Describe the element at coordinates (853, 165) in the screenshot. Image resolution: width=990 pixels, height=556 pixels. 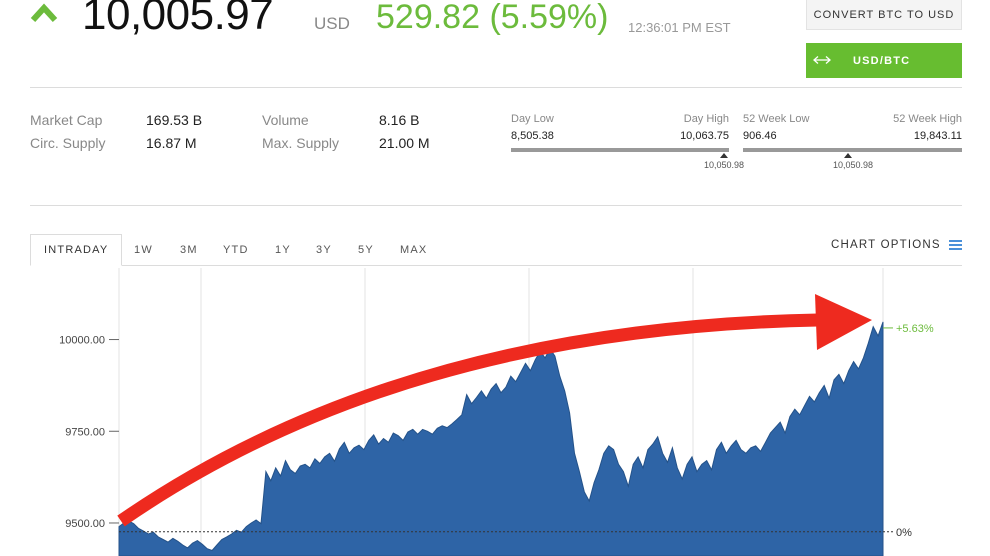
I see `week52-range-marker-label: 10,050.98` at that location.